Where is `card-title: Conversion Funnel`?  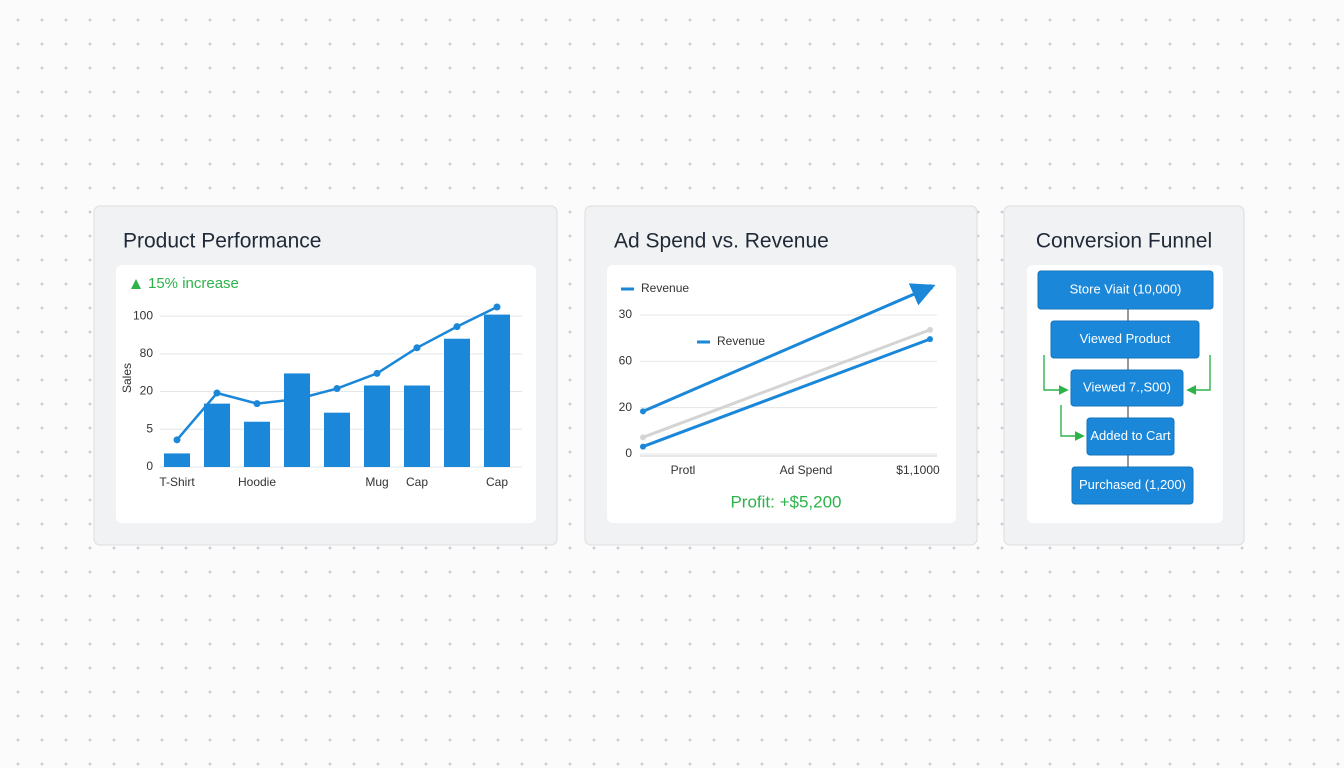 card-title: Conversion Funnel is located at coordinates (1124, 241).